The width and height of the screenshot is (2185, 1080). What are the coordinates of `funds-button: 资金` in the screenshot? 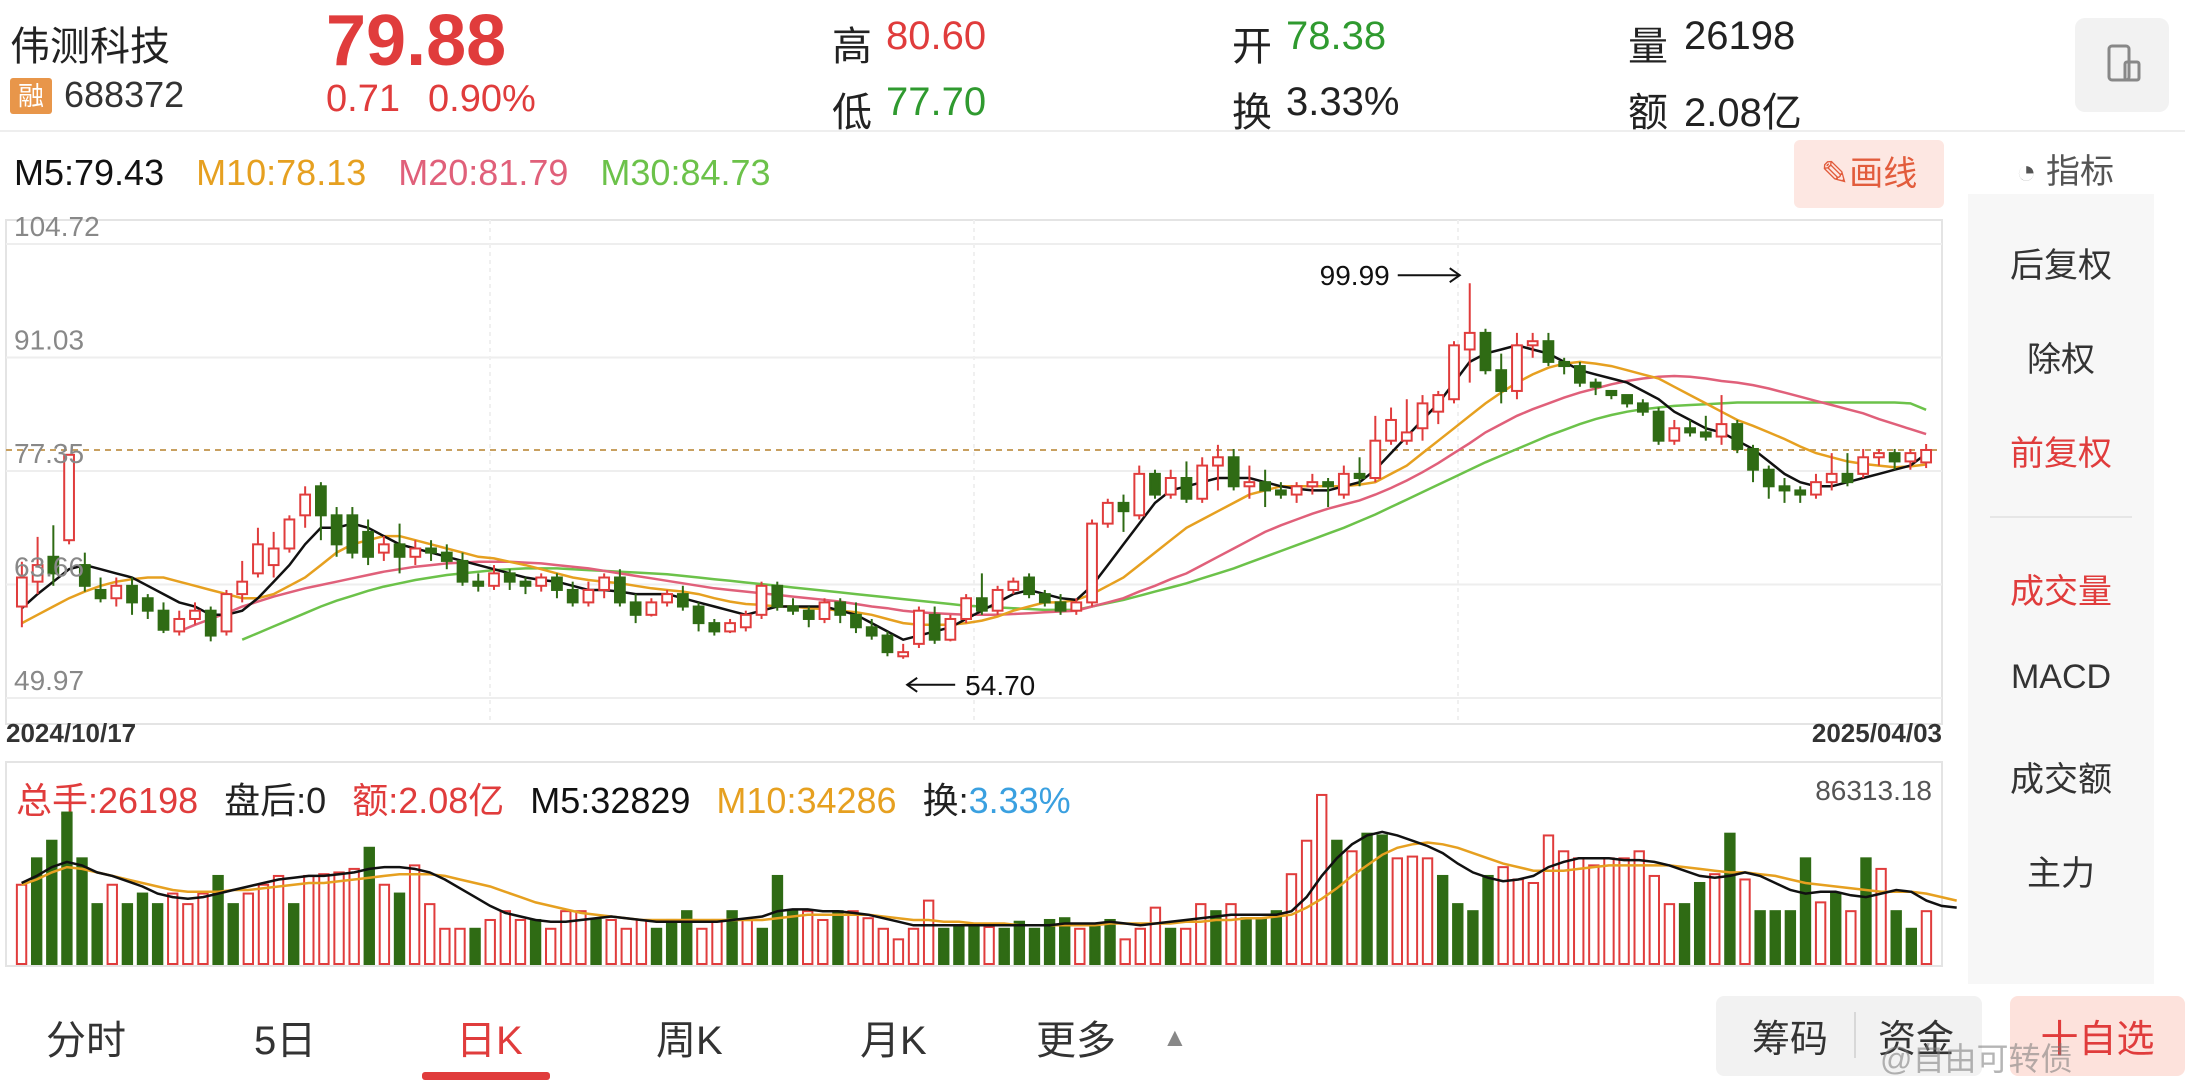 It's located at (1916, 1040).